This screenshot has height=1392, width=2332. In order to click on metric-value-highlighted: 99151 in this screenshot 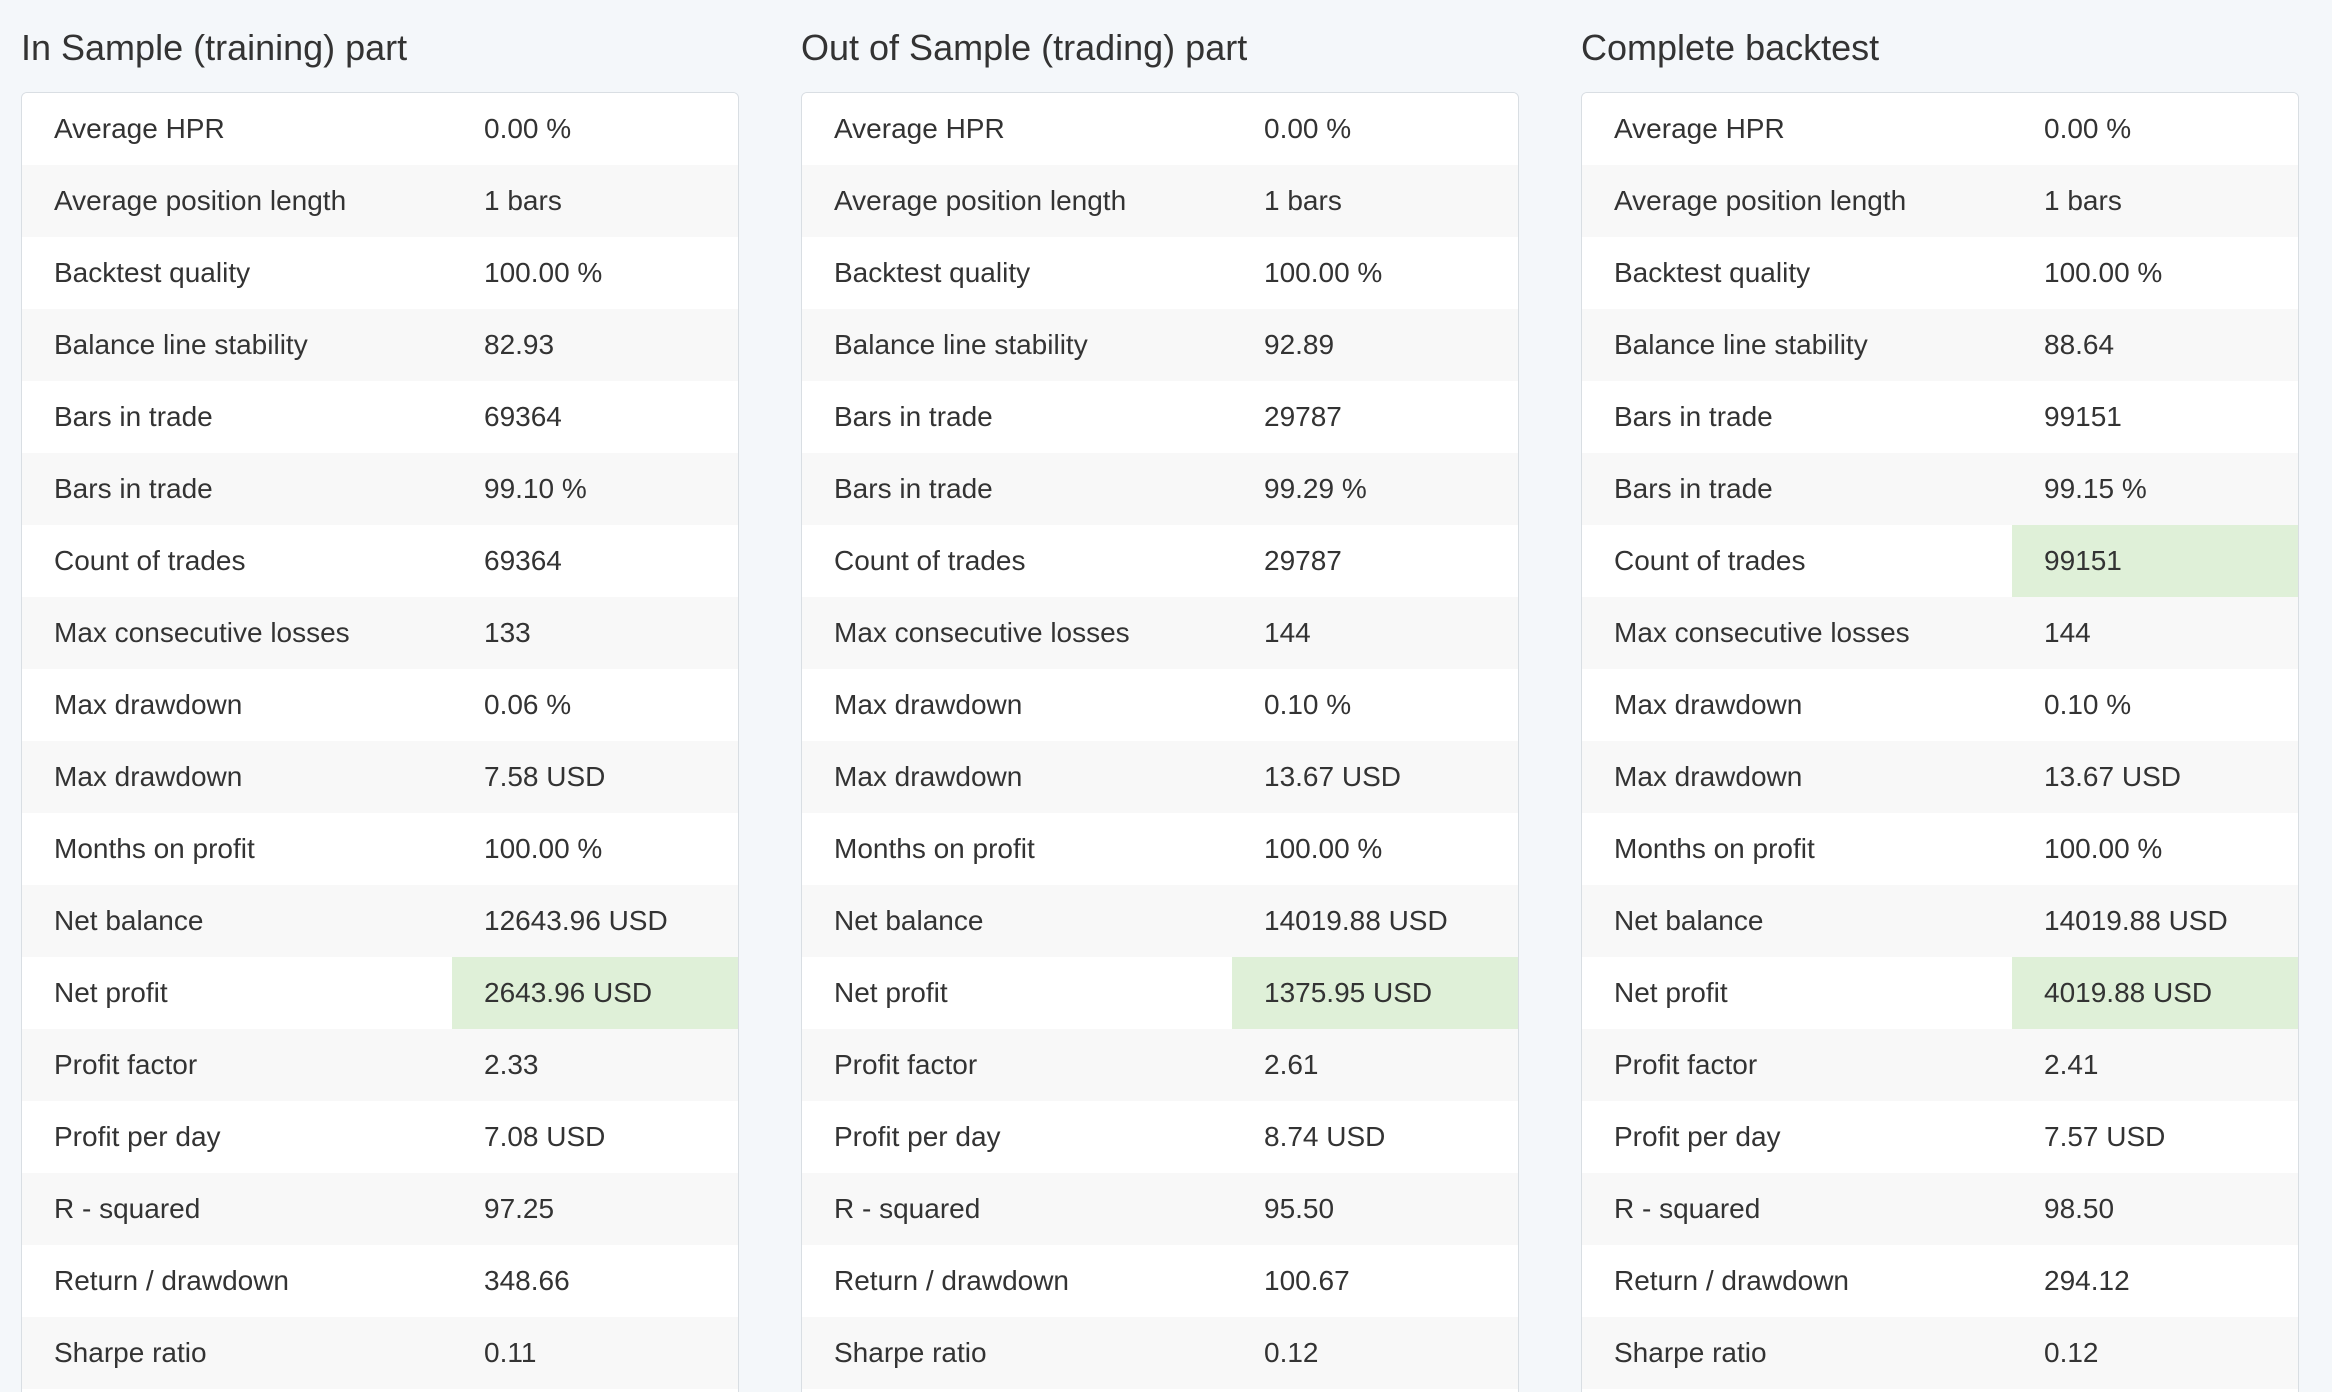, I will do `click(2155, 561)`.